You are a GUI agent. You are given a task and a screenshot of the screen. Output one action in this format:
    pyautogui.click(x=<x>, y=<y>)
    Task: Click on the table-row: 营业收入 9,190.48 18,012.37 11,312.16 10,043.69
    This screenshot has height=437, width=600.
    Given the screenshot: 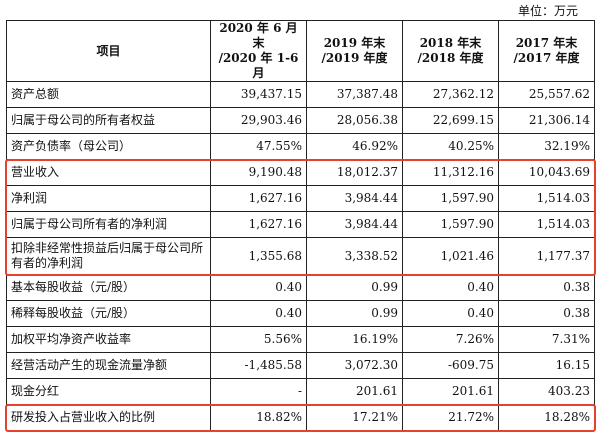 What is the action you would take?
    pyautogui.click(x=300, y=172)
    